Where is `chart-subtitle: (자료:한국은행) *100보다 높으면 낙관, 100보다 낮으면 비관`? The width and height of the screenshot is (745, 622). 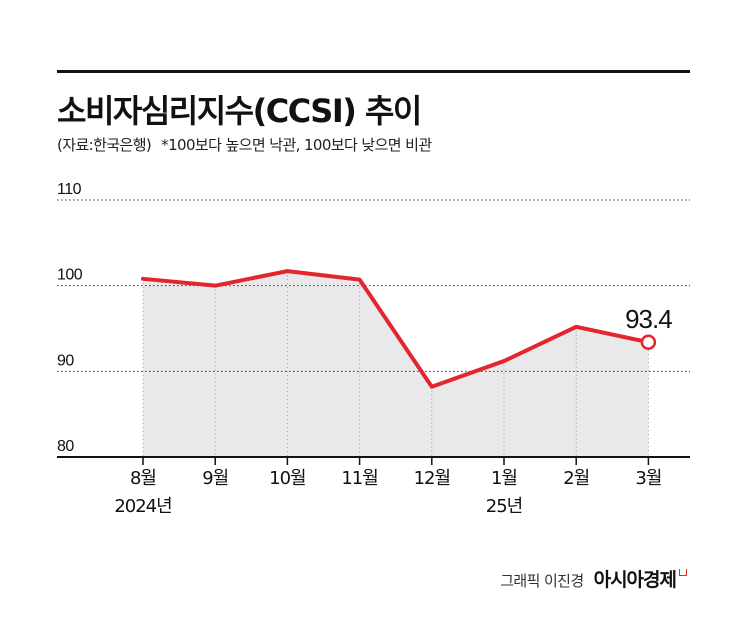 chart-subtitle: (자료:한국은행) *100보다 높으면 낙관, 100보다 낮으면 비관 is located at coordinates (244, 144).